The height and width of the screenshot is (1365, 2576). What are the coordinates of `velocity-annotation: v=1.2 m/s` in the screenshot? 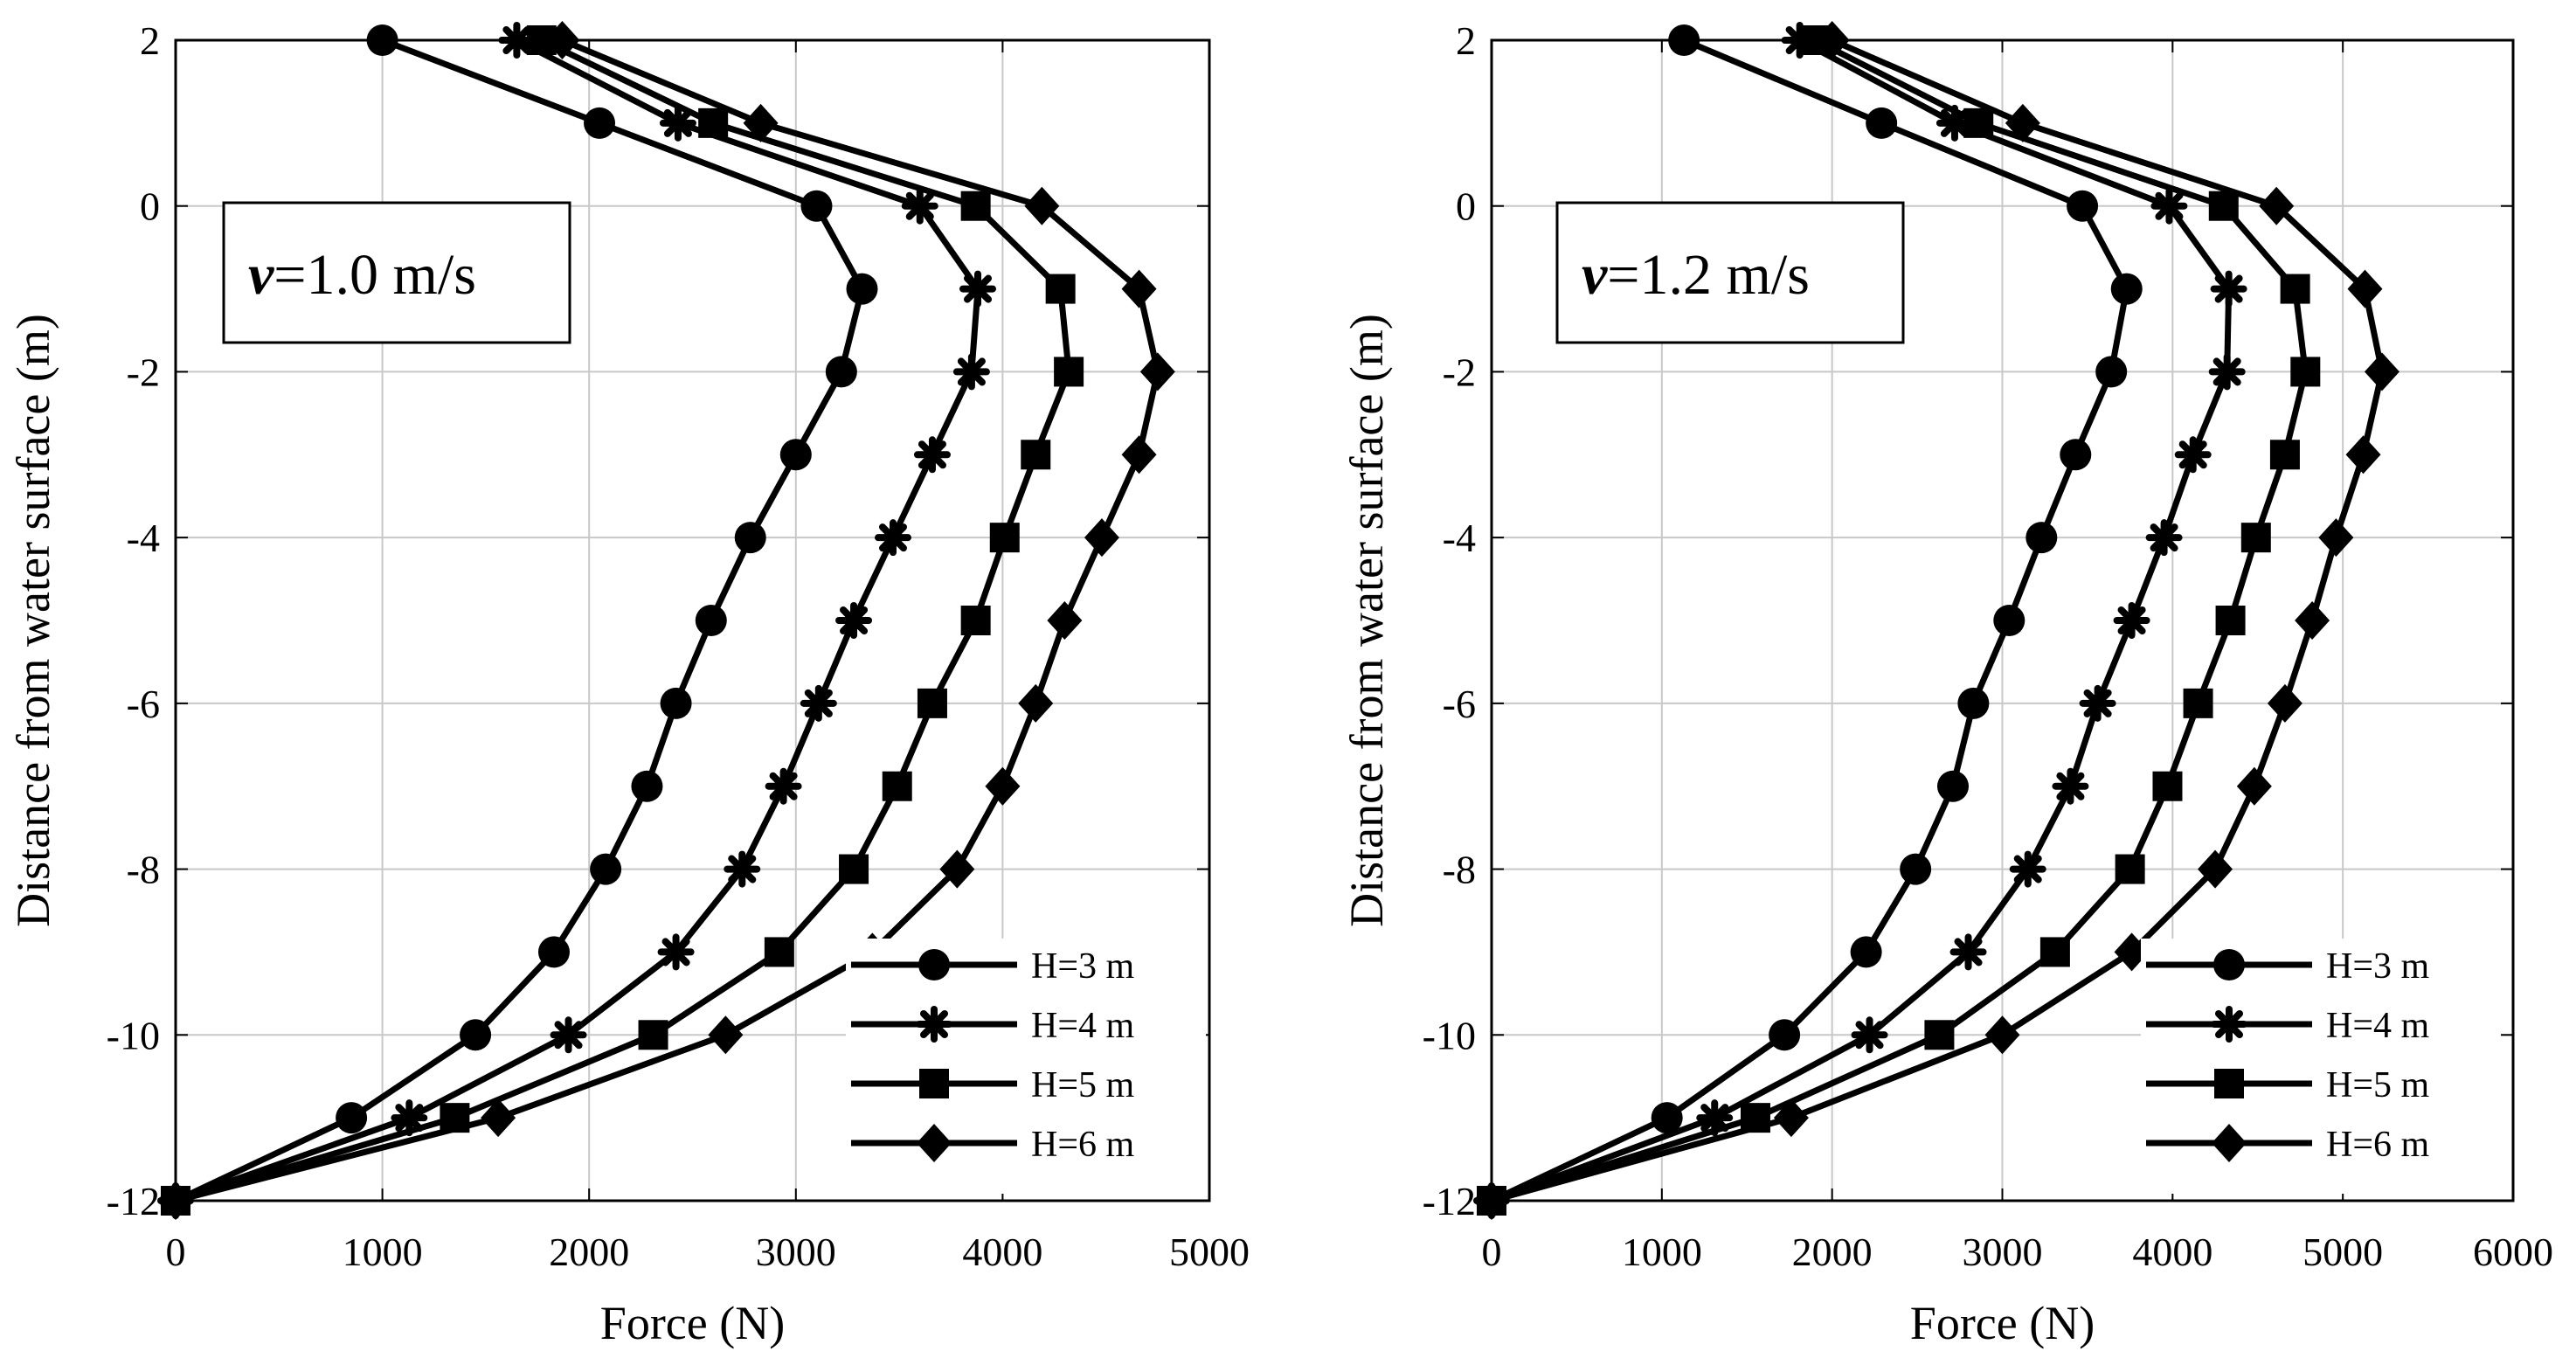 It's located at (1696, 275).